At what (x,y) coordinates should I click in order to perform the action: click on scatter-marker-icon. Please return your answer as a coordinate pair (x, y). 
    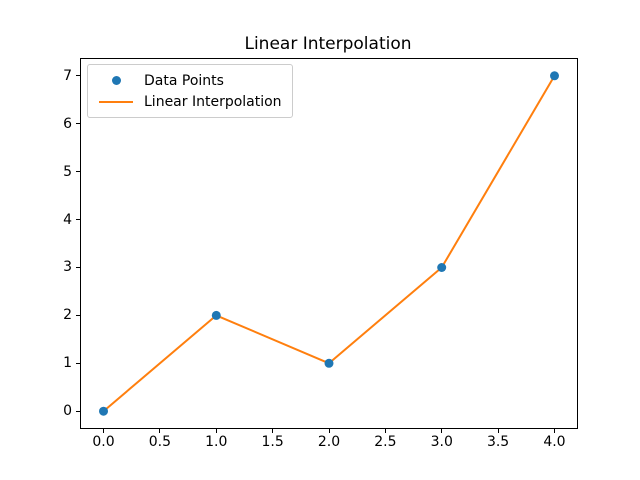
    Looking at the image, I should click on (116, 80).